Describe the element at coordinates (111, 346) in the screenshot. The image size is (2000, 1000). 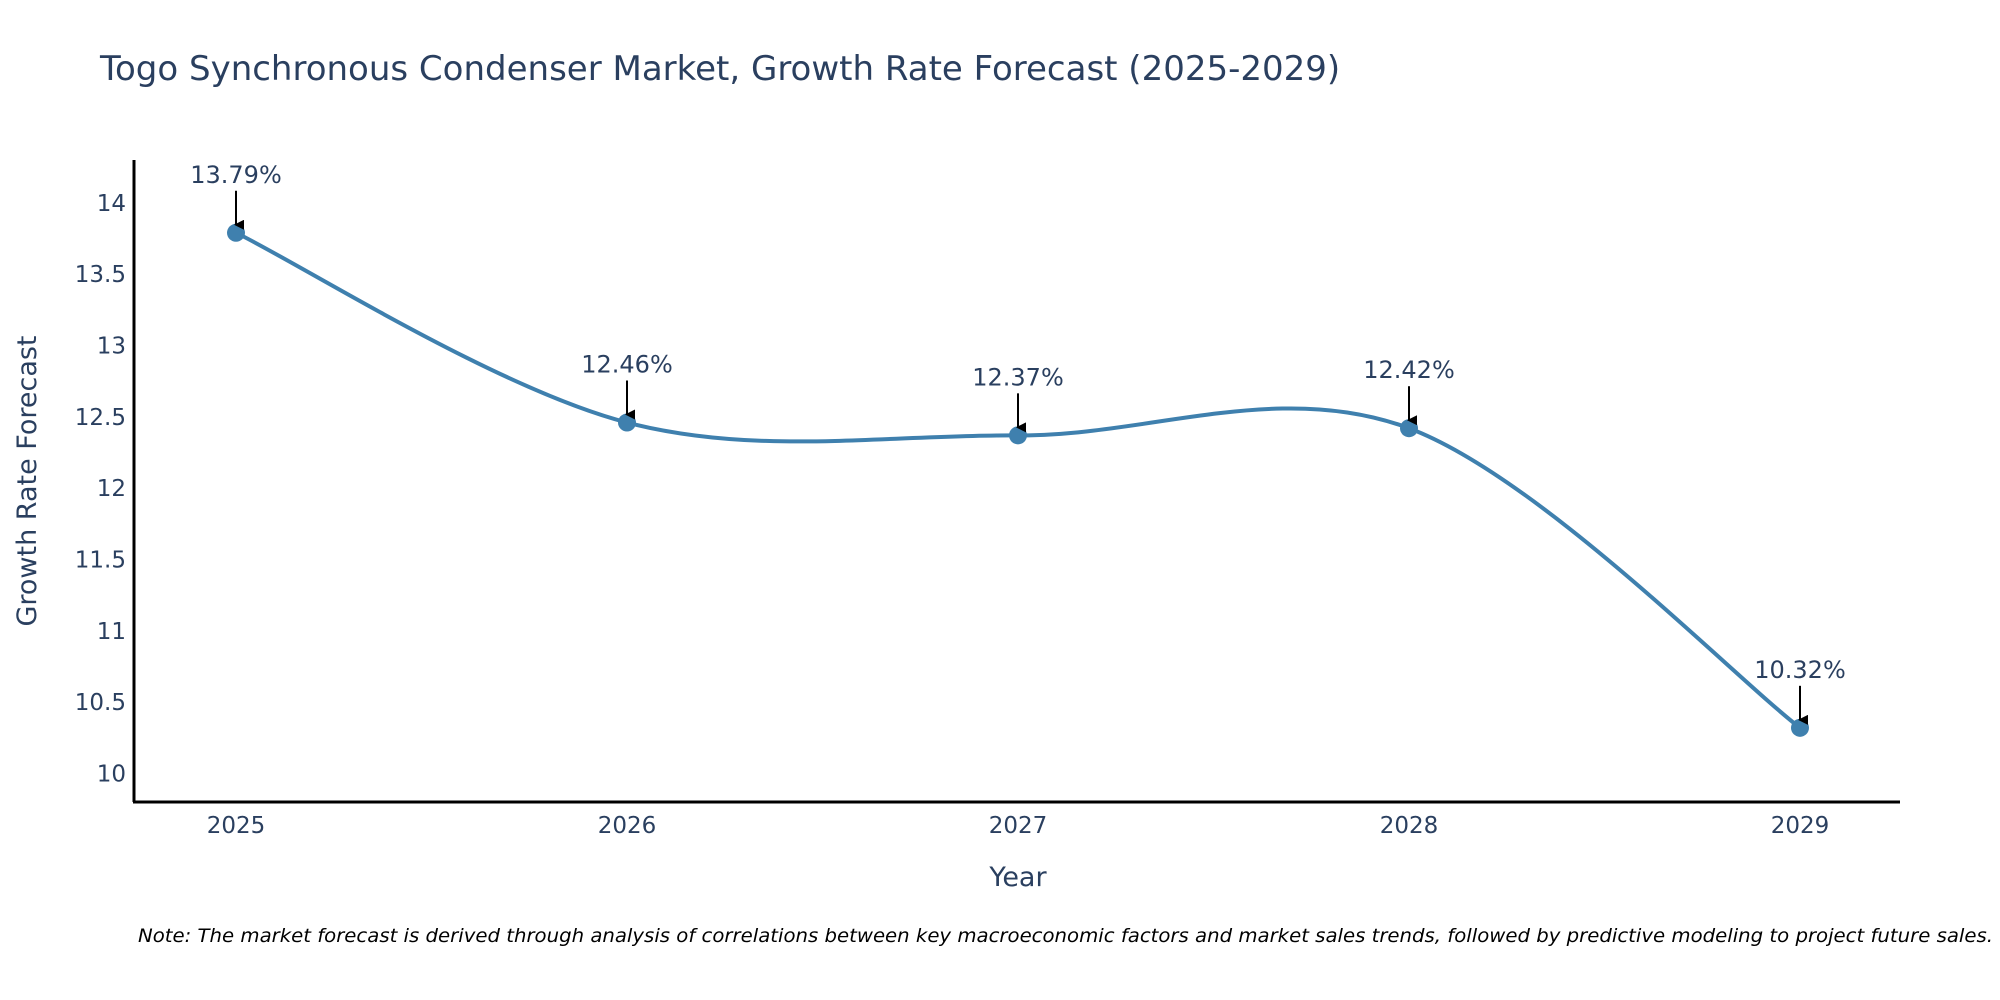
I see `y-tick-label: 13` at that location.